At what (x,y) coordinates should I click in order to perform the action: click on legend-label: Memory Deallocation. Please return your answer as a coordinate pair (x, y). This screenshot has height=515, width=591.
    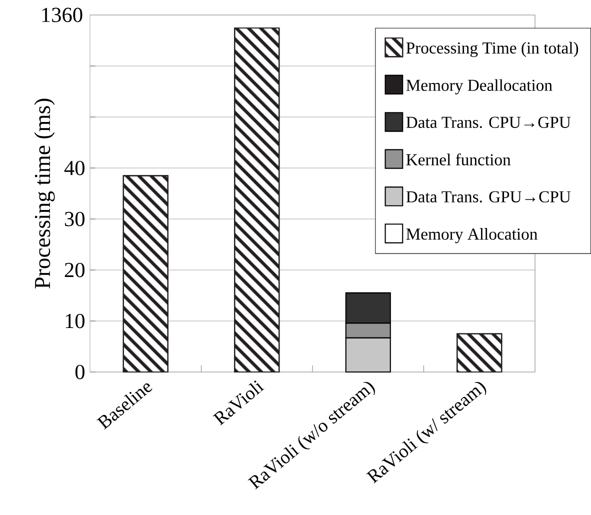
    Looking at the image, I should click on (479, 86).